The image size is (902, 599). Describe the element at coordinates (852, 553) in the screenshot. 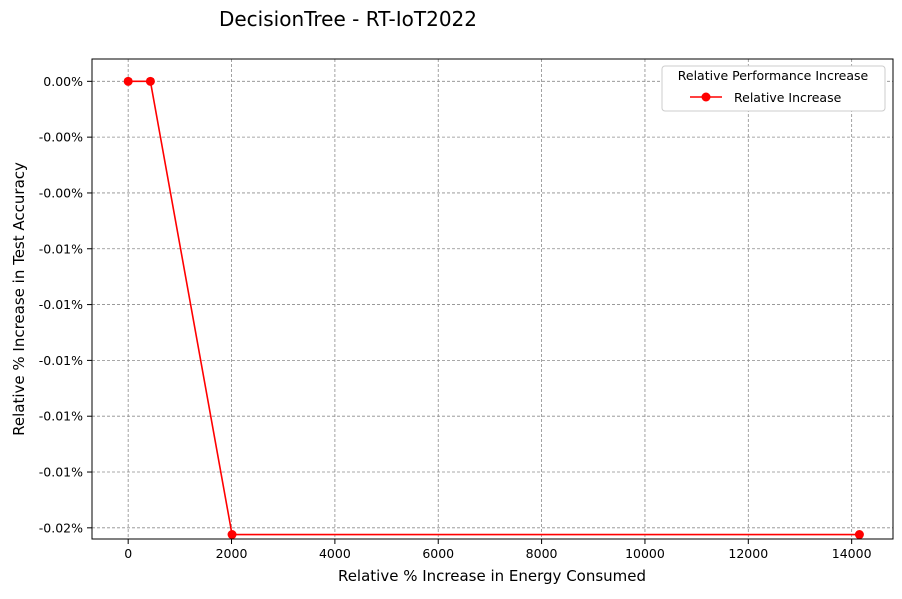

I see `x-tick-label: 14000` at that location.